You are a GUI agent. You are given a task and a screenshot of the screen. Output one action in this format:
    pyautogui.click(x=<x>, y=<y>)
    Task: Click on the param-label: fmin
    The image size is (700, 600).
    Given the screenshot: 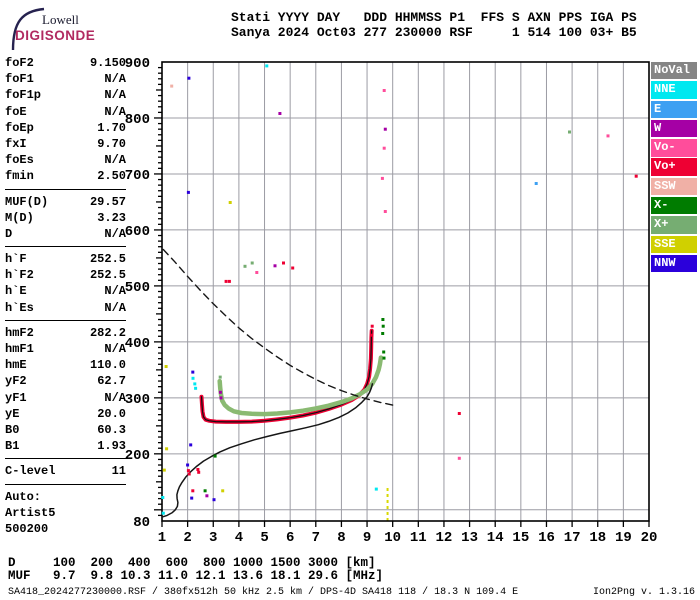 What is the action you would take?
    pyautogui.click(x=19, y=176)
    